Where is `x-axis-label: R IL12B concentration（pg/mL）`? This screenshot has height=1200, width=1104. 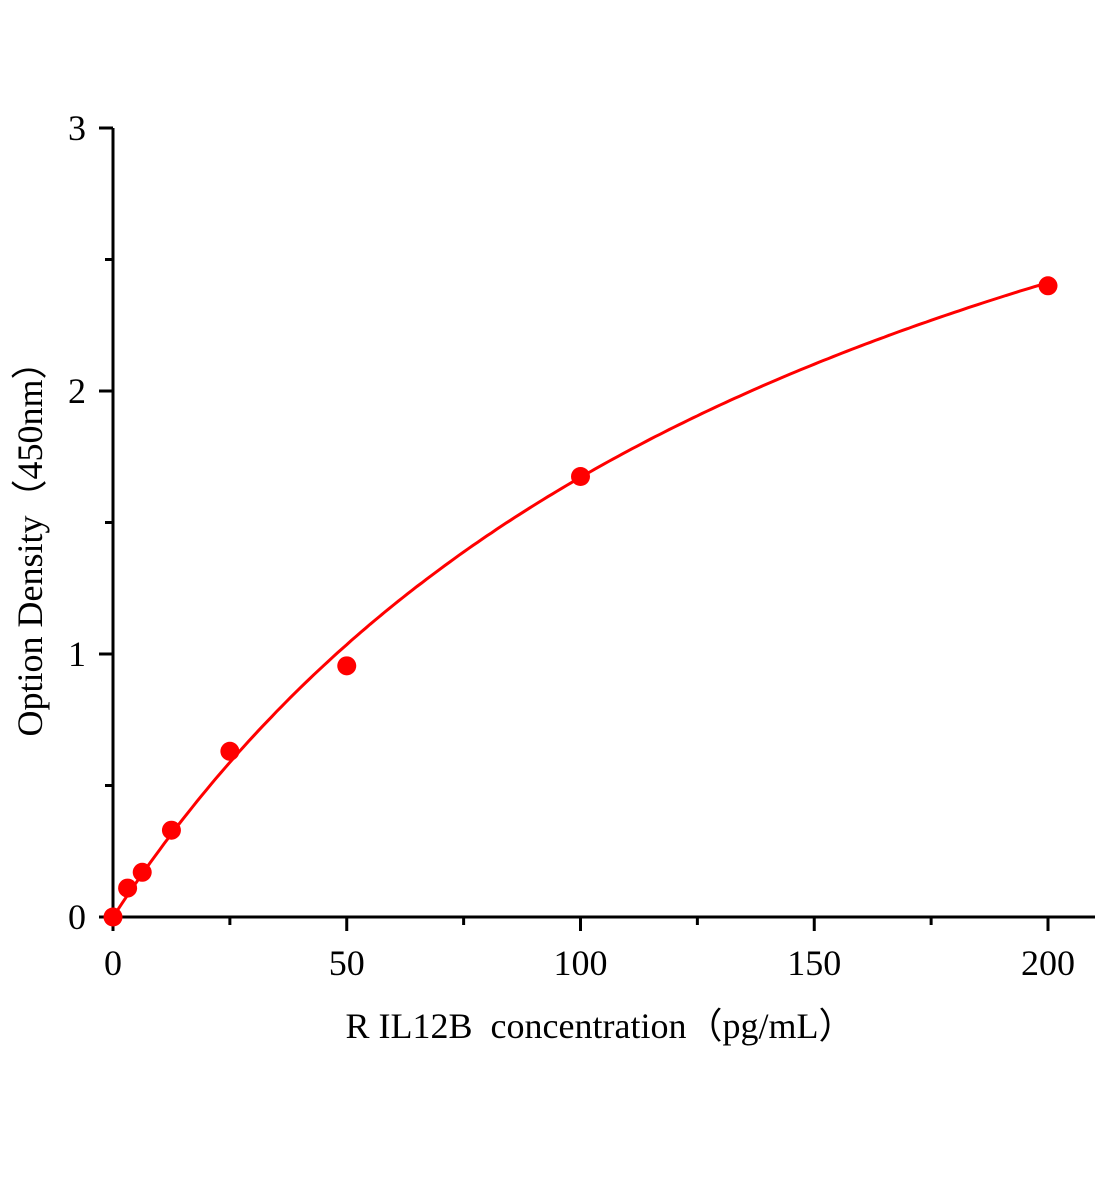 x-axis-label: R IL12B concentration（pg/mL） is located at coordinates (600, 1026).